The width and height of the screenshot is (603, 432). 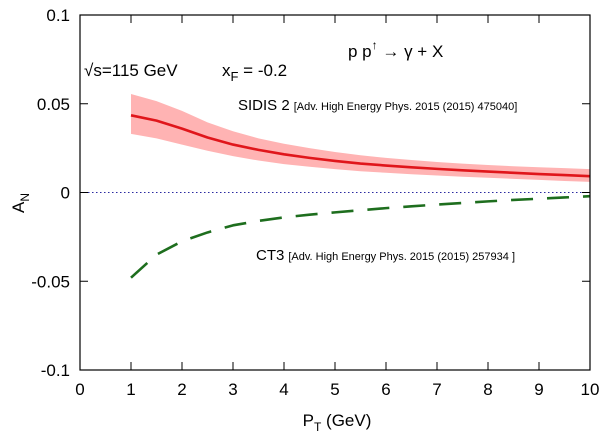 I want to click on y-tick-label: -0.05, so click(x=50, y=281).